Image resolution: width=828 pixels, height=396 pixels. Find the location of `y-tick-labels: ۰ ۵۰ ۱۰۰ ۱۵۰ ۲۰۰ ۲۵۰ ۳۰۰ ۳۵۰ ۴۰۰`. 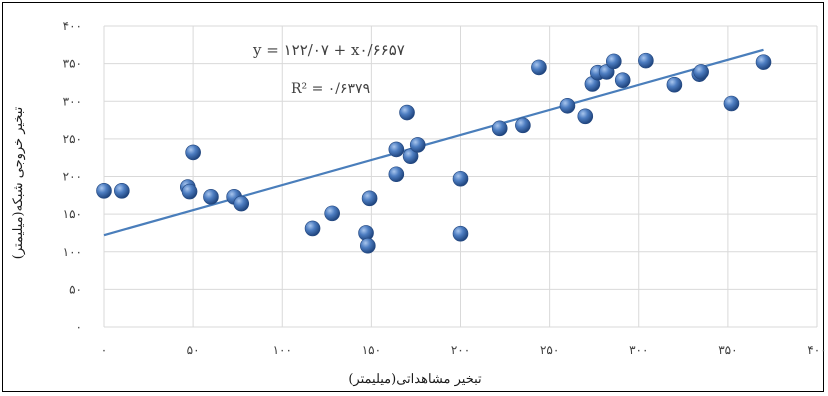

y-tick-labels: ۰ ۵۰ ۱۰۰ ۱۵۰ ۲۰۰ ۲۵۰ ۳۰۰ ۳۵۰ ۴۰۰ is located at coordinates (72, 176).